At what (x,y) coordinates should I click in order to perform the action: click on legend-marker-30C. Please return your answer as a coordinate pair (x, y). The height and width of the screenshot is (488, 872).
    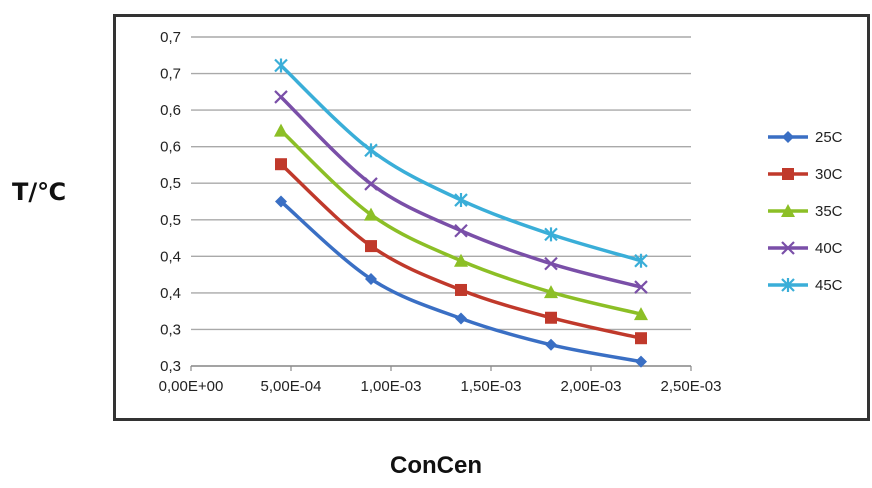
    Looking at the image, I should click on (788, 174).